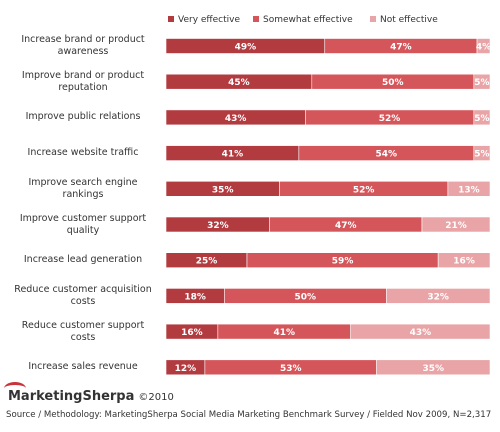 The height and width of the screenshot is (432, 500). Describe the element at coordinates (246, 48) in the screenshot. I see `value-label: 49%` at that location.